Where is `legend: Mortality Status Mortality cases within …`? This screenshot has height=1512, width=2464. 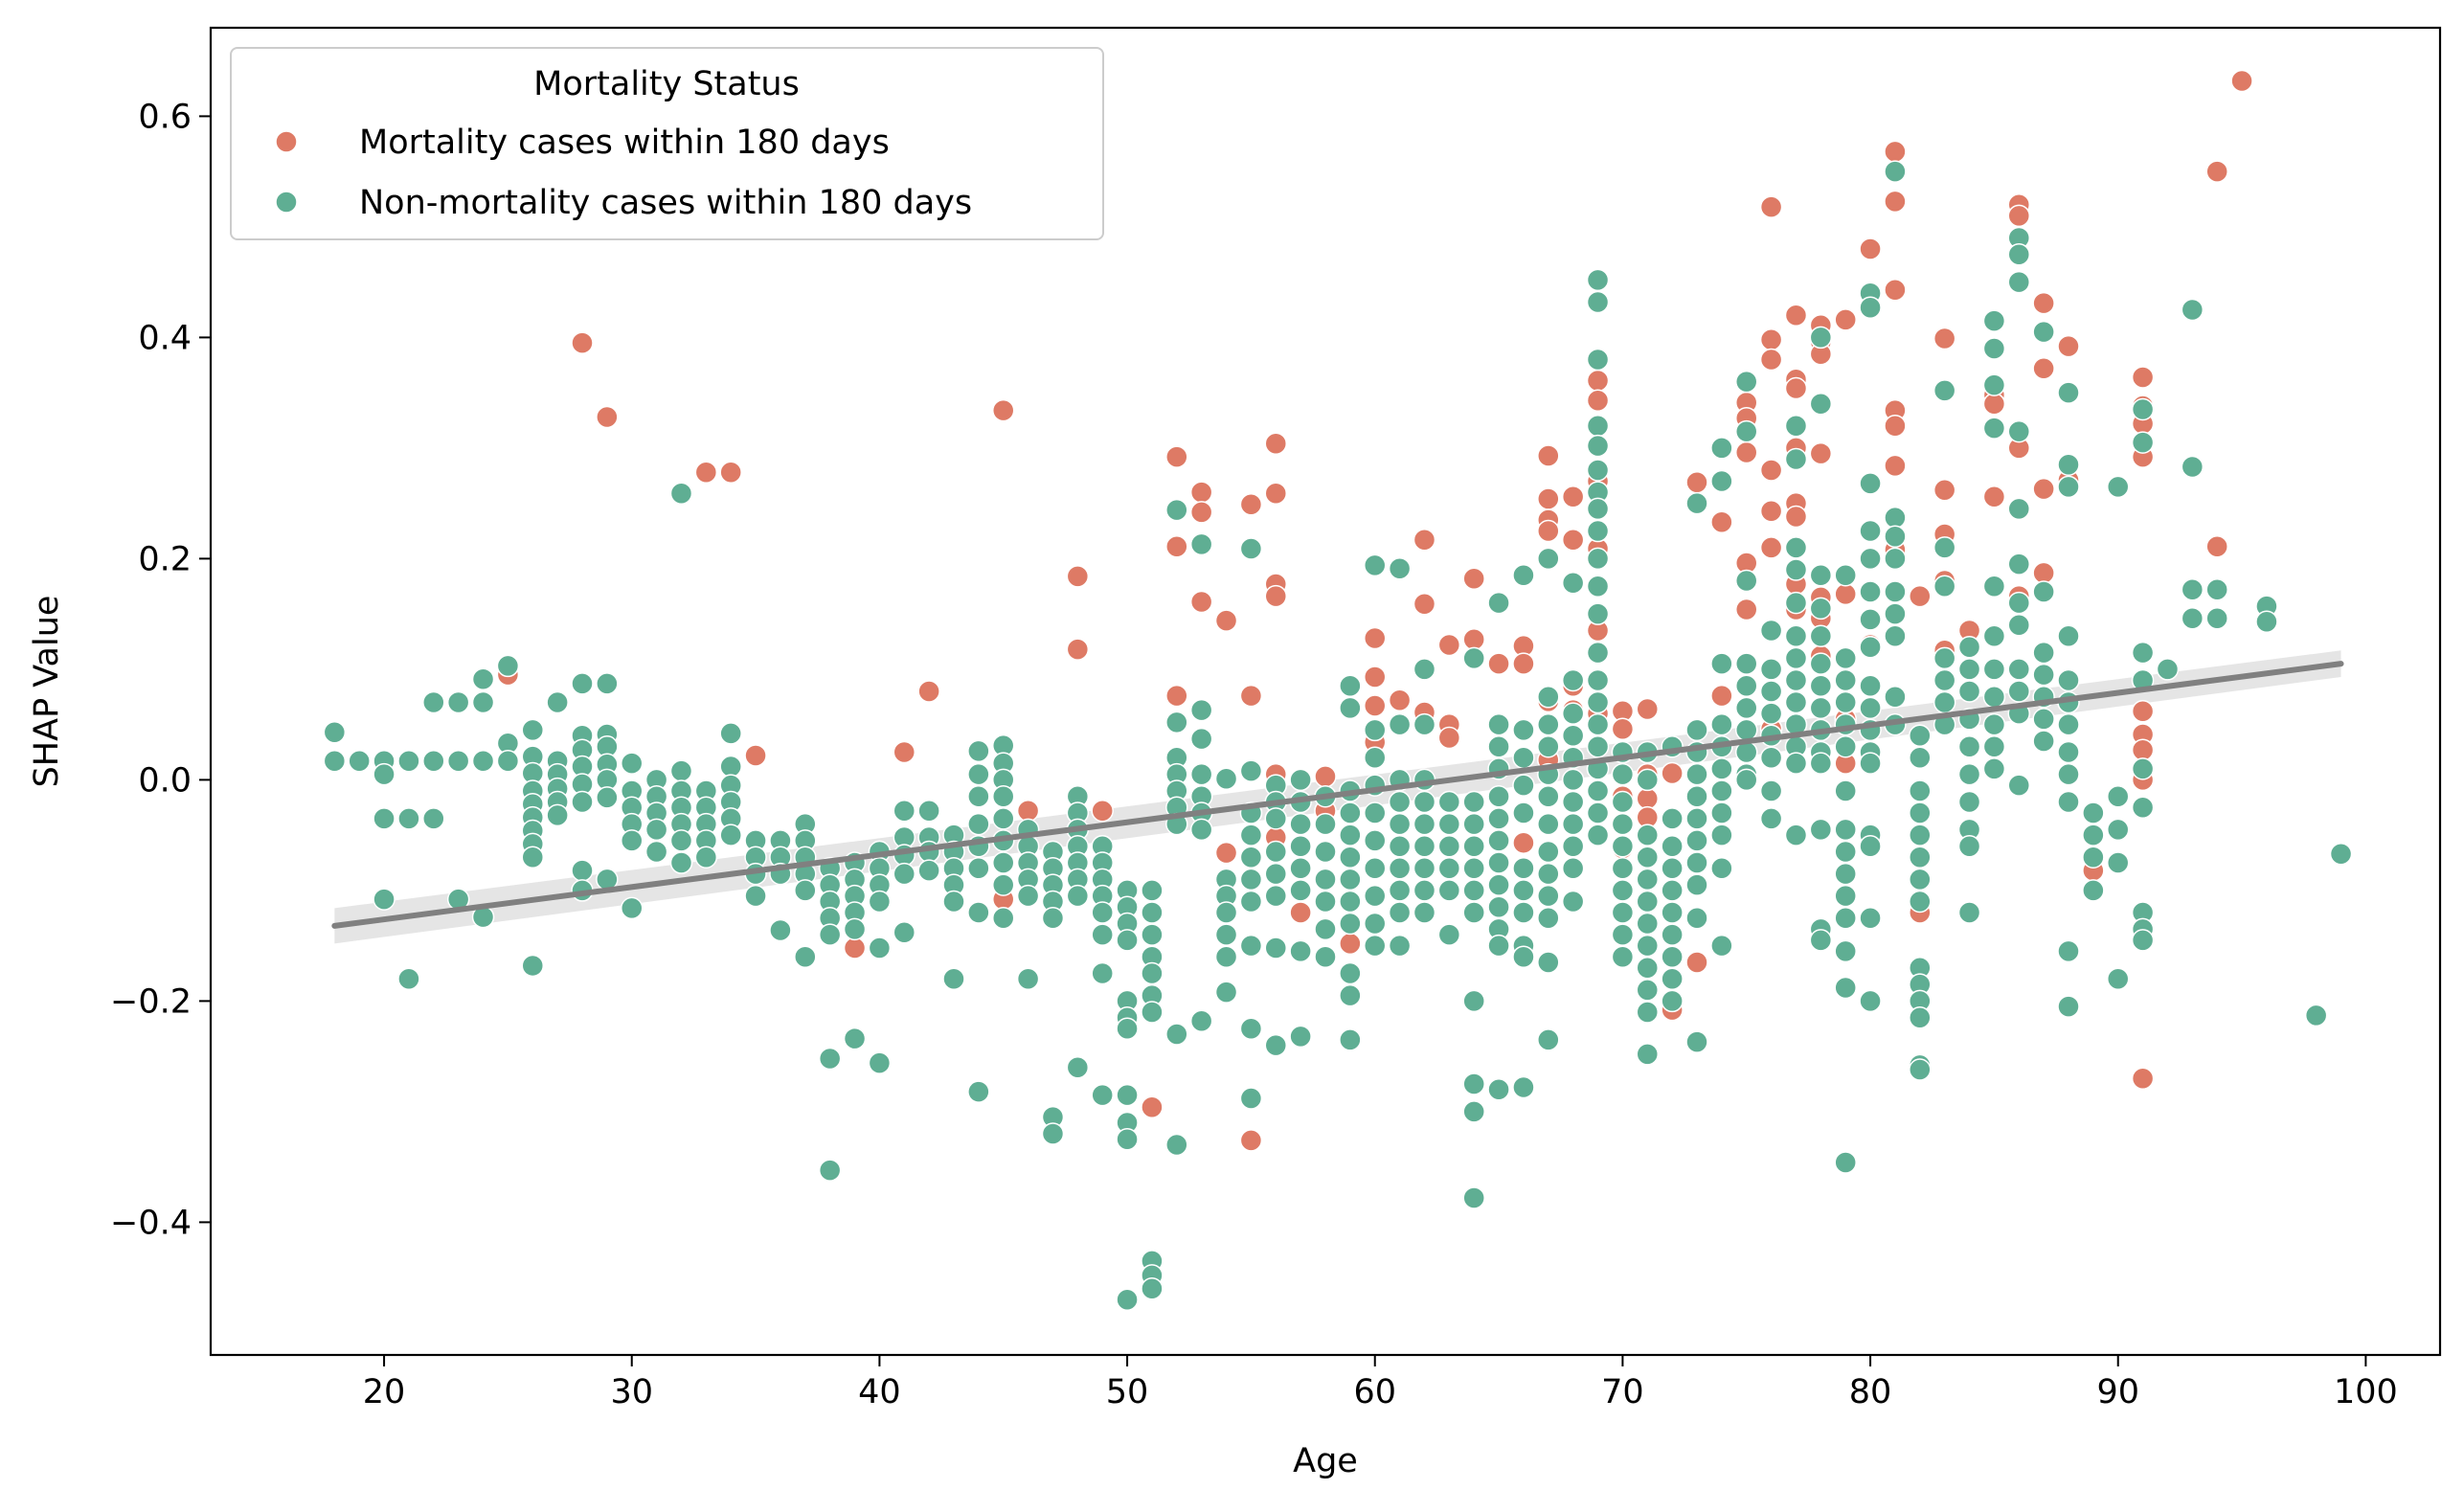 legend: Mortality Status Mortality cases within … is located at coordinates (667, 143).